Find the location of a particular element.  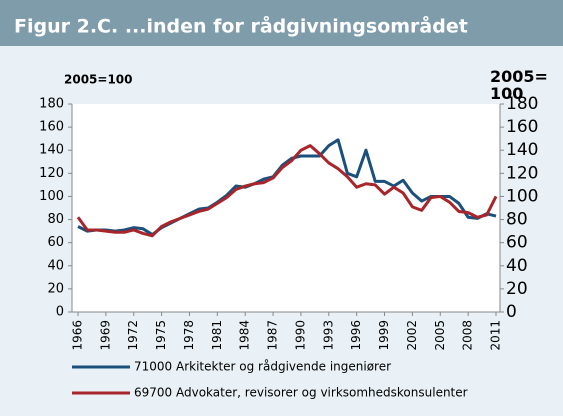

x-tick-label: 1996 is located at coordinates (356, 335).